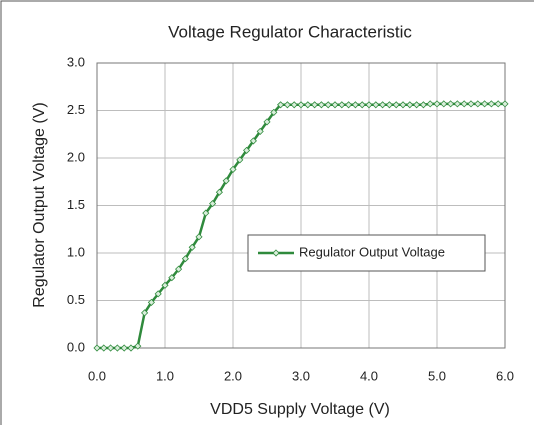 This screenshot has width=535, height=425. Describe the element at coordinates (372, 251) in the screenshot. I see `legend-label: Regulator Output Voltage` at that location.